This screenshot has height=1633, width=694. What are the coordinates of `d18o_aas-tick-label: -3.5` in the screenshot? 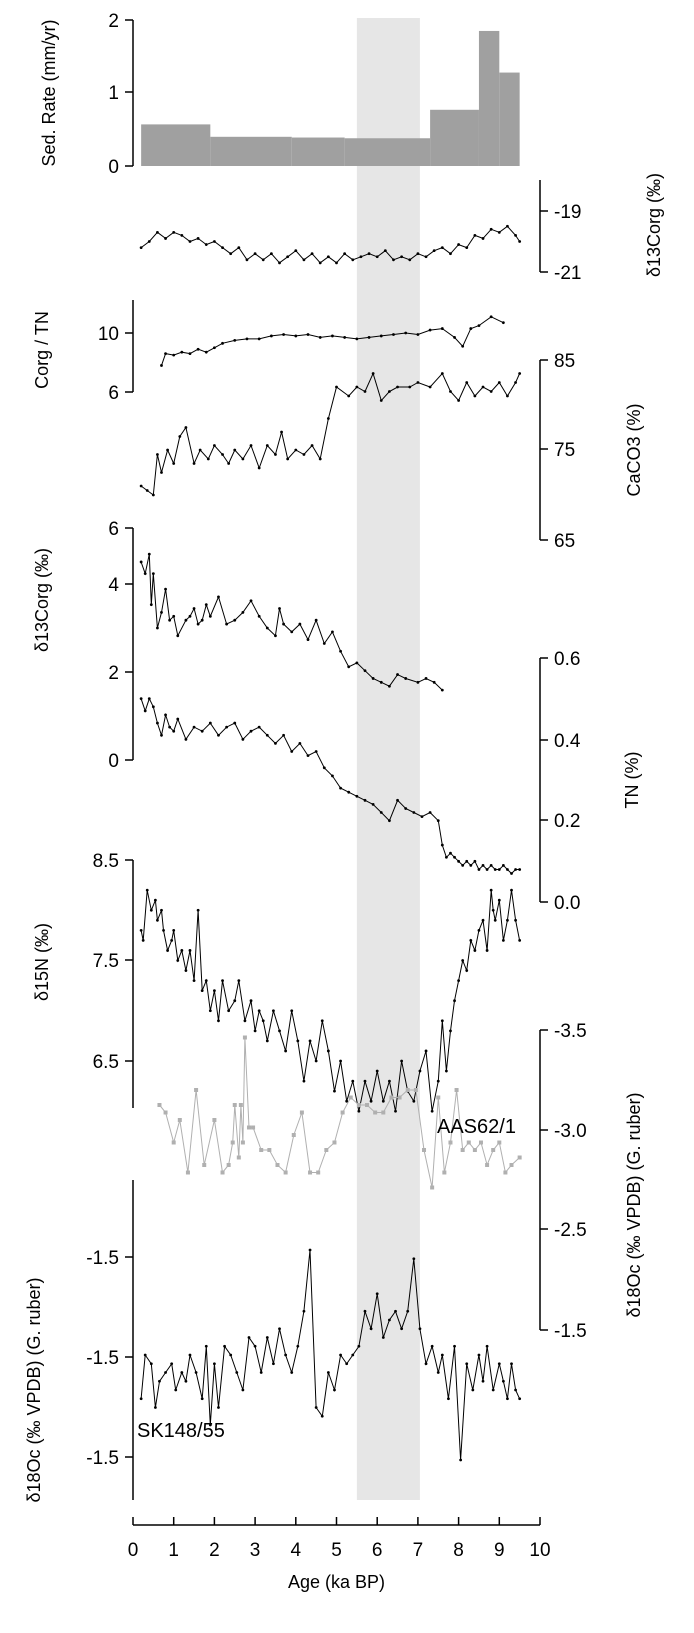 It's located at (570, 1031).